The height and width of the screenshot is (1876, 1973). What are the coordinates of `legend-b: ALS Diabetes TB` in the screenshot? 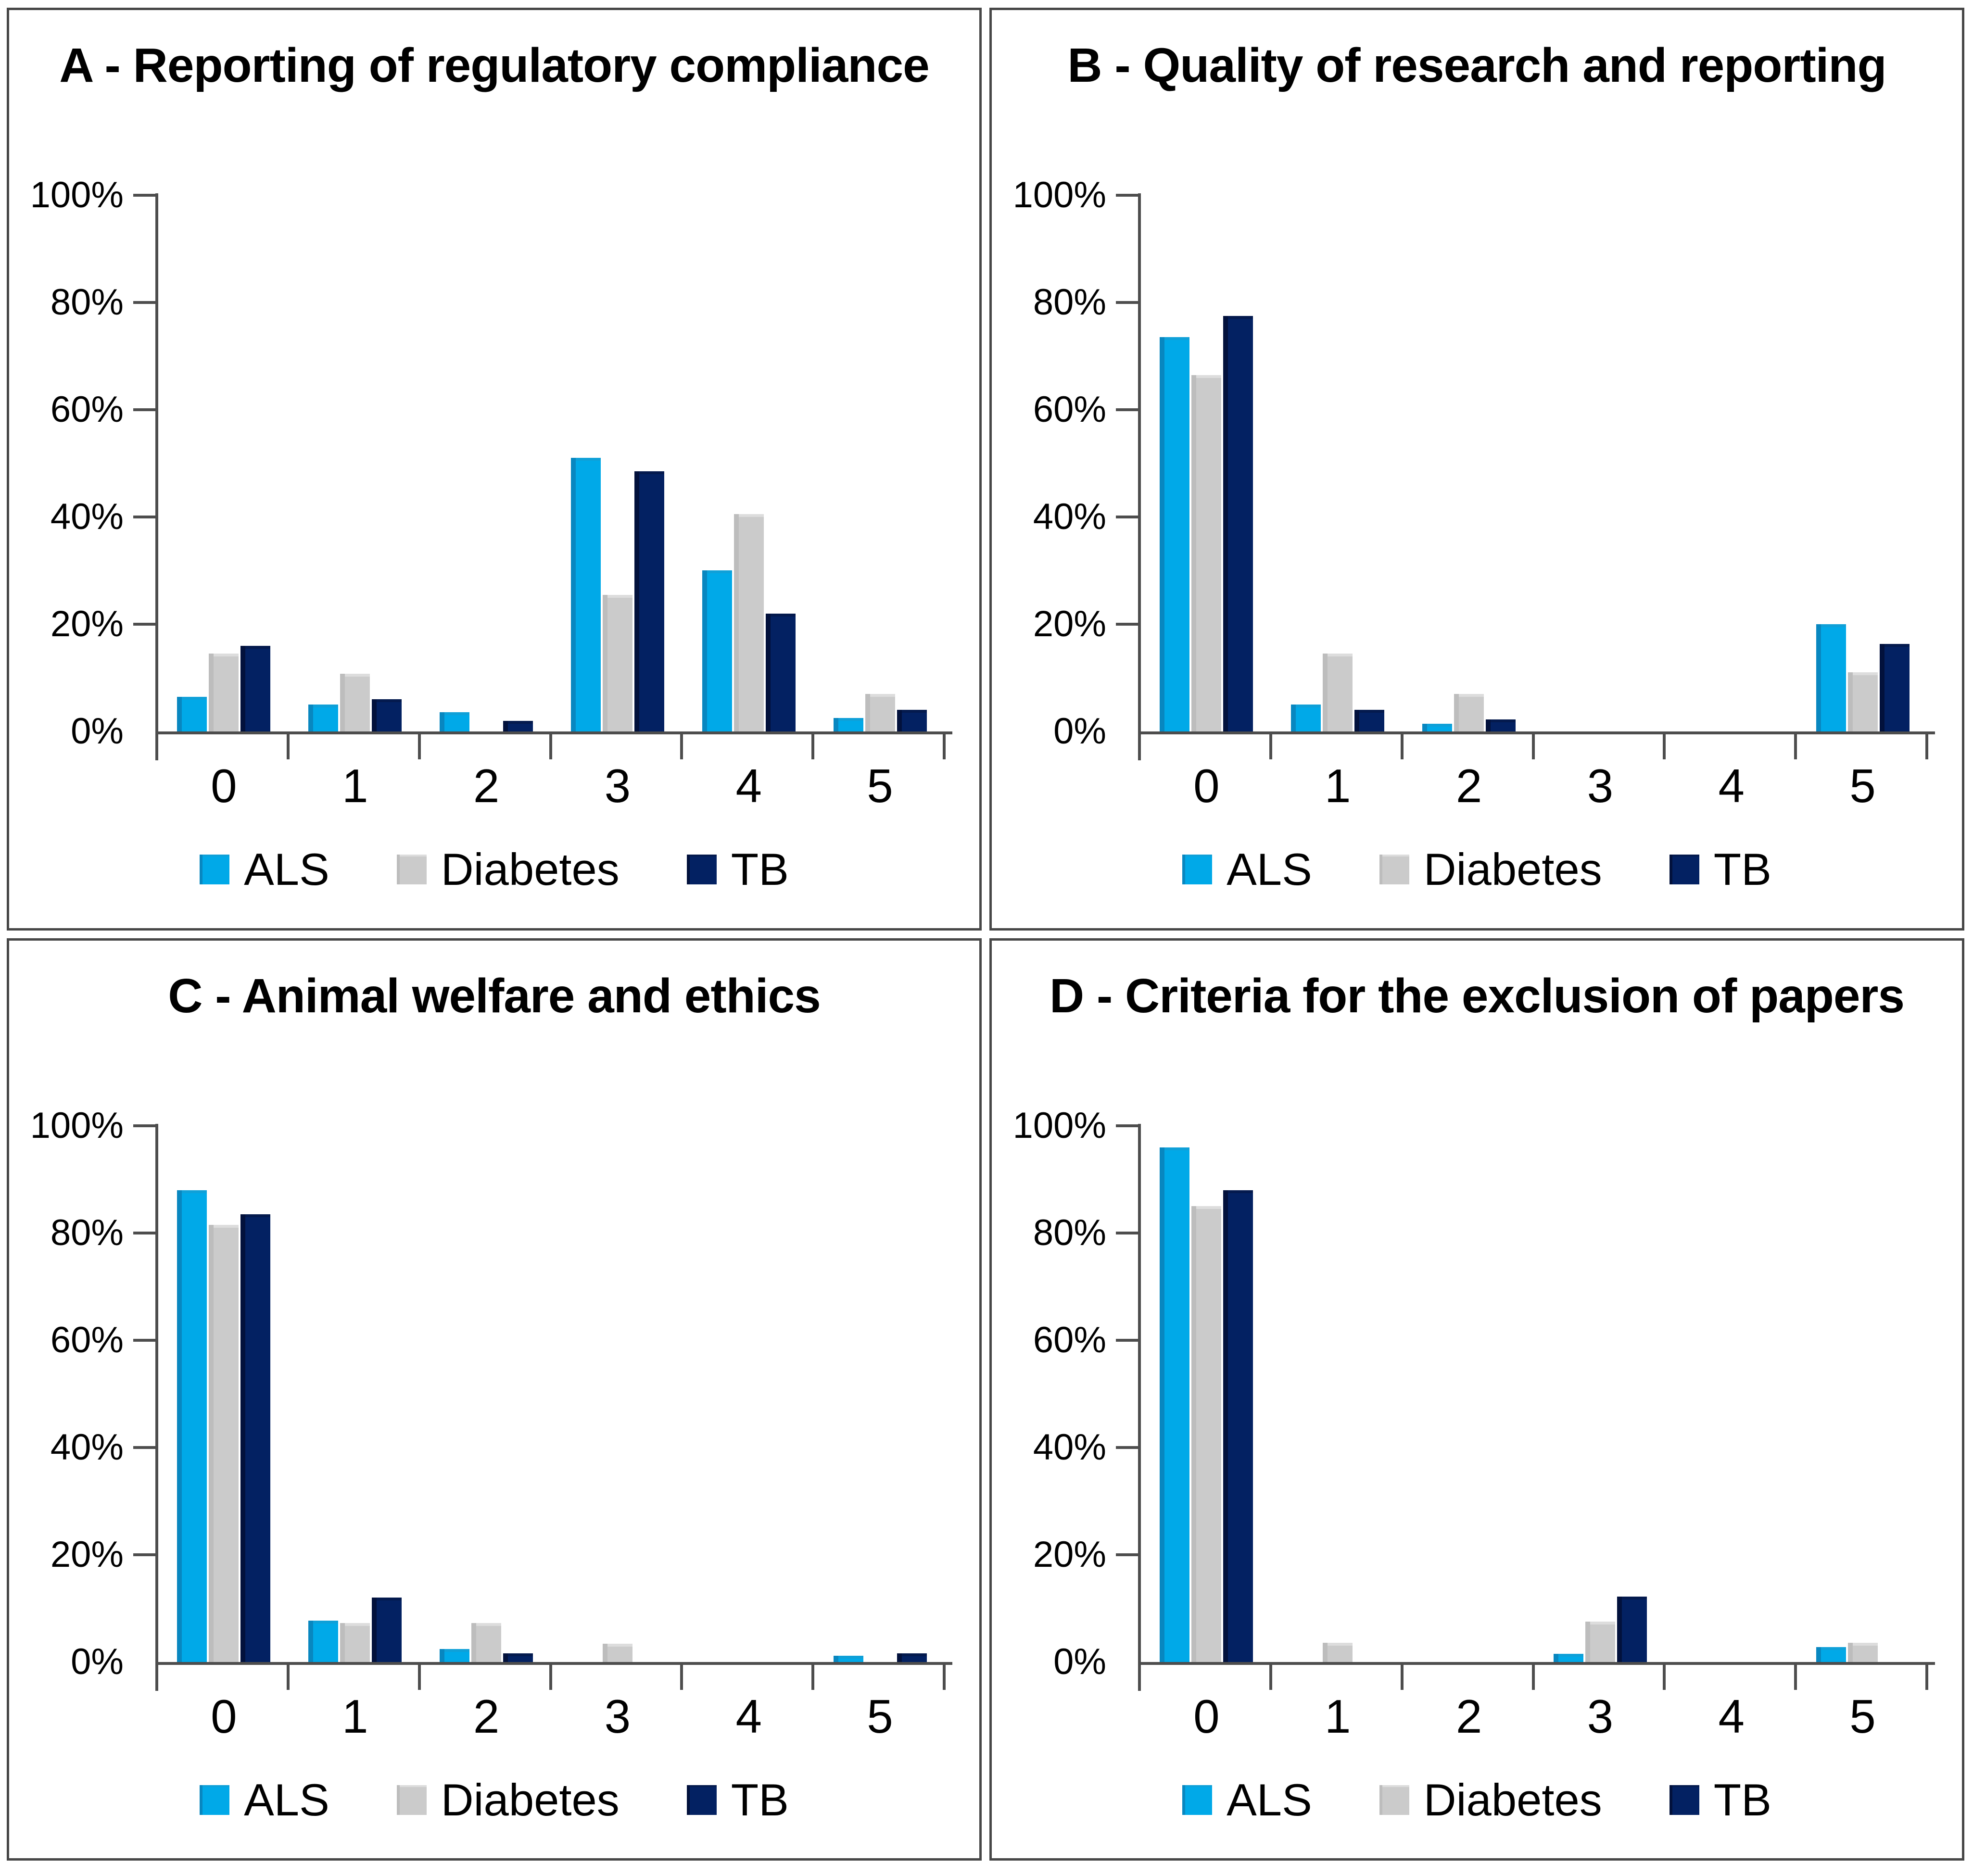 It's located at (1477, 870).